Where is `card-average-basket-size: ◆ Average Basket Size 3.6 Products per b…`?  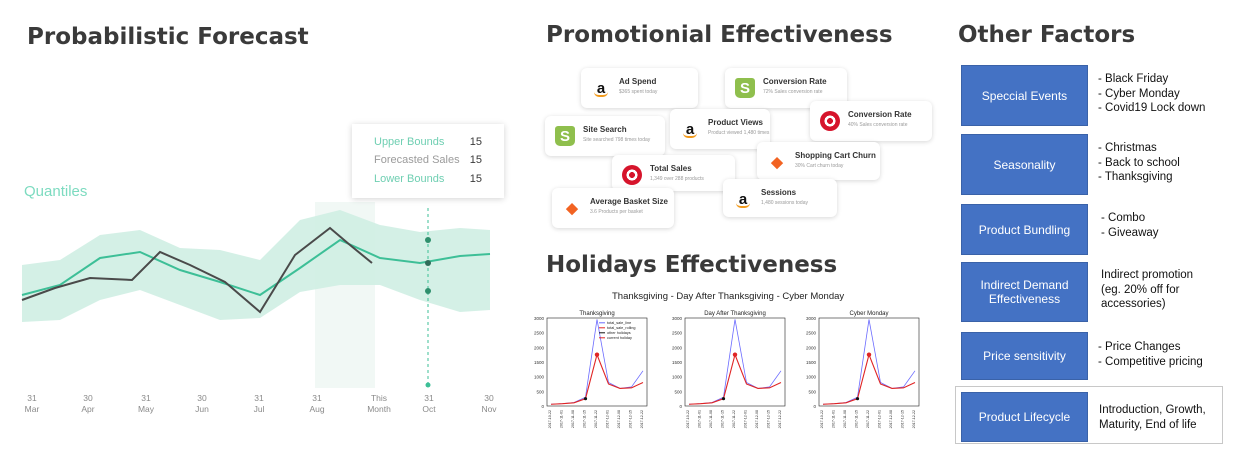
card-average-basket-size: ◆ Average Basket Size 3.6 Products per b… is located at coordinates (613, 208).